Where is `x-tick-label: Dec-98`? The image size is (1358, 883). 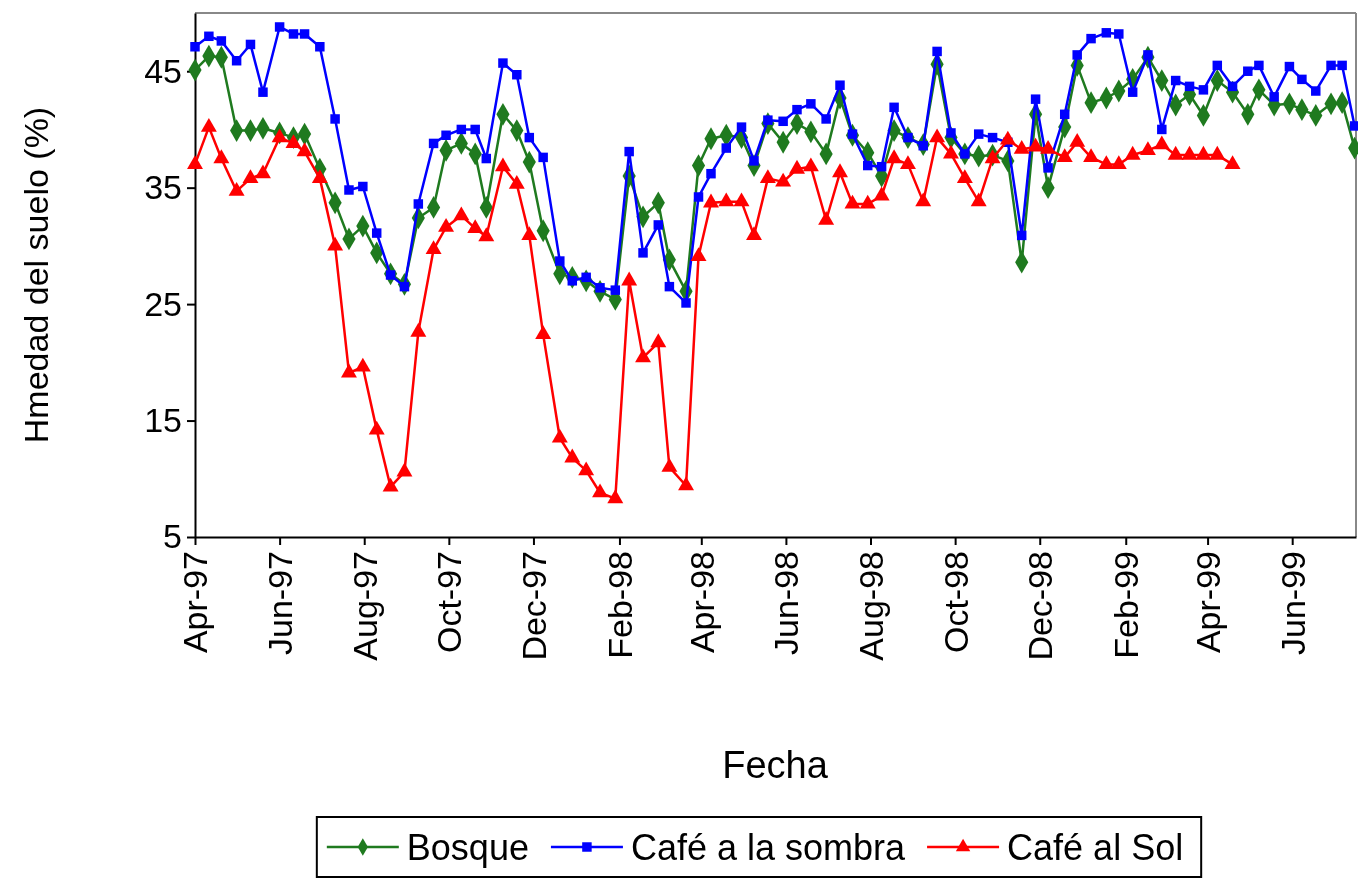 x-tick-label: Dec-98 is located at coordinates (1040, 606).